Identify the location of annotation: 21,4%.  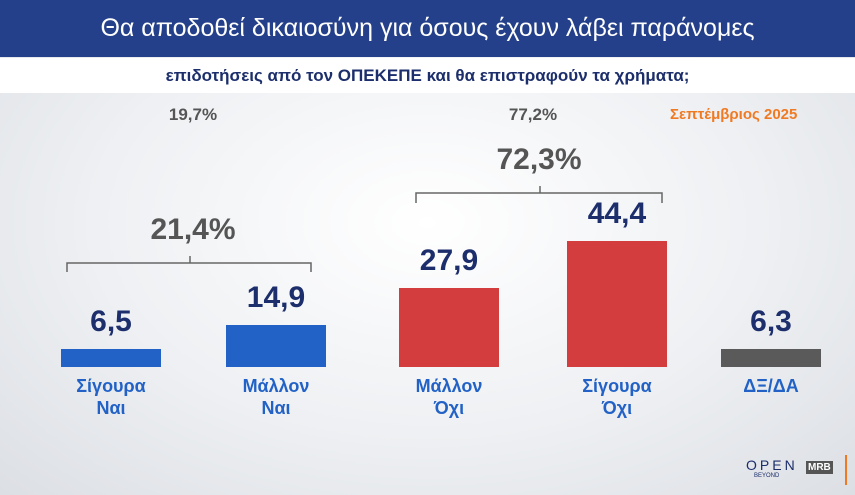
(193, 229).